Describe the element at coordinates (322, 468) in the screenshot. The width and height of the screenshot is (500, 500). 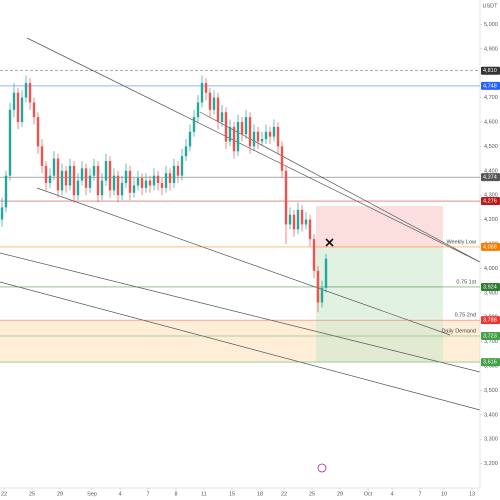
I see `event-icon` at that location.